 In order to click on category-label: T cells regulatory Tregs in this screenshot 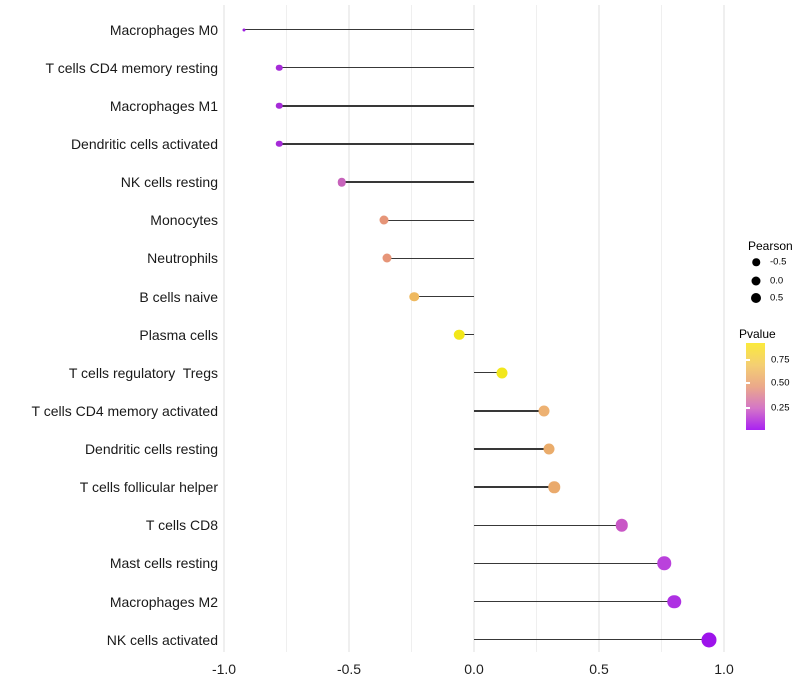, I will do `click(143, 372)`.